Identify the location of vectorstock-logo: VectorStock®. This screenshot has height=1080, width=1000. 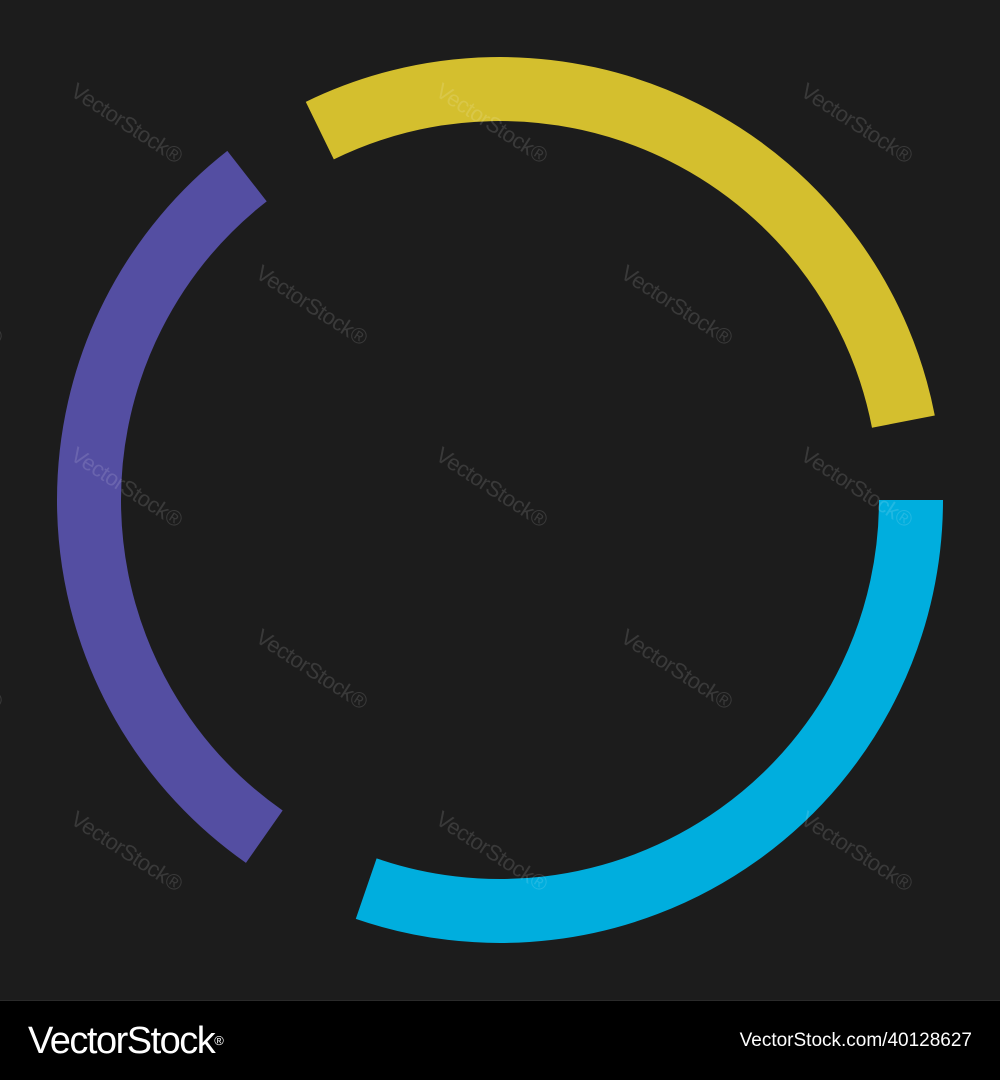
(126, 1041).